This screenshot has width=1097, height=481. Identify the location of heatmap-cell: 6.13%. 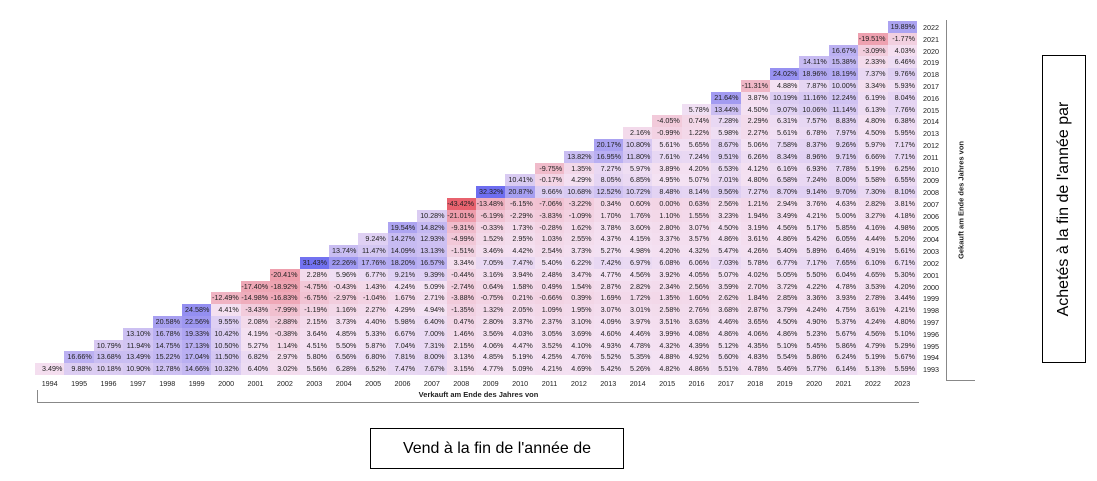
(873, 109).